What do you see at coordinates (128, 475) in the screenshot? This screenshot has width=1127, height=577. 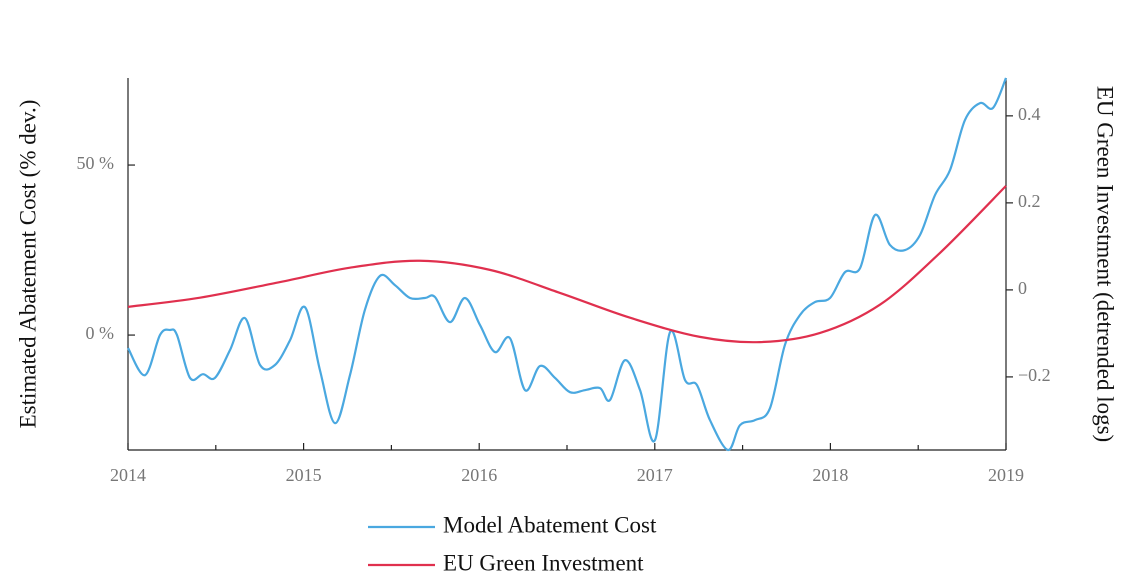 I see `x-tick-label: 2014` at bounding box center [128, 475].